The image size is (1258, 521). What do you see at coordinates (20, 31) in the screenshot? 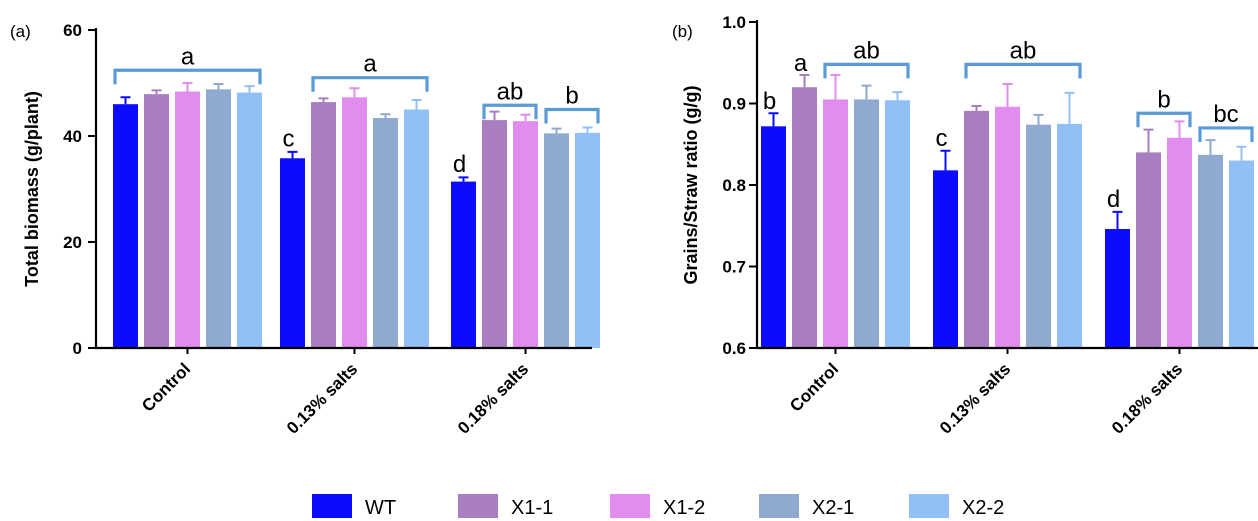
I see `panel-label: (a)` at bounding box center [20, 31].